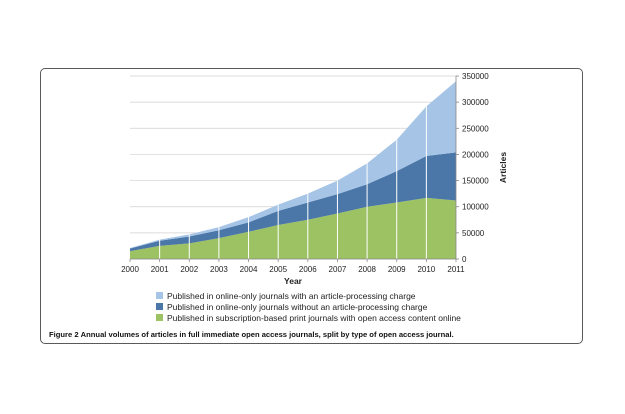  What do you see at coordinates (397, 269) in the screenshot?
I see `x-tick-label: 2009` at bounding box center [397, 269].